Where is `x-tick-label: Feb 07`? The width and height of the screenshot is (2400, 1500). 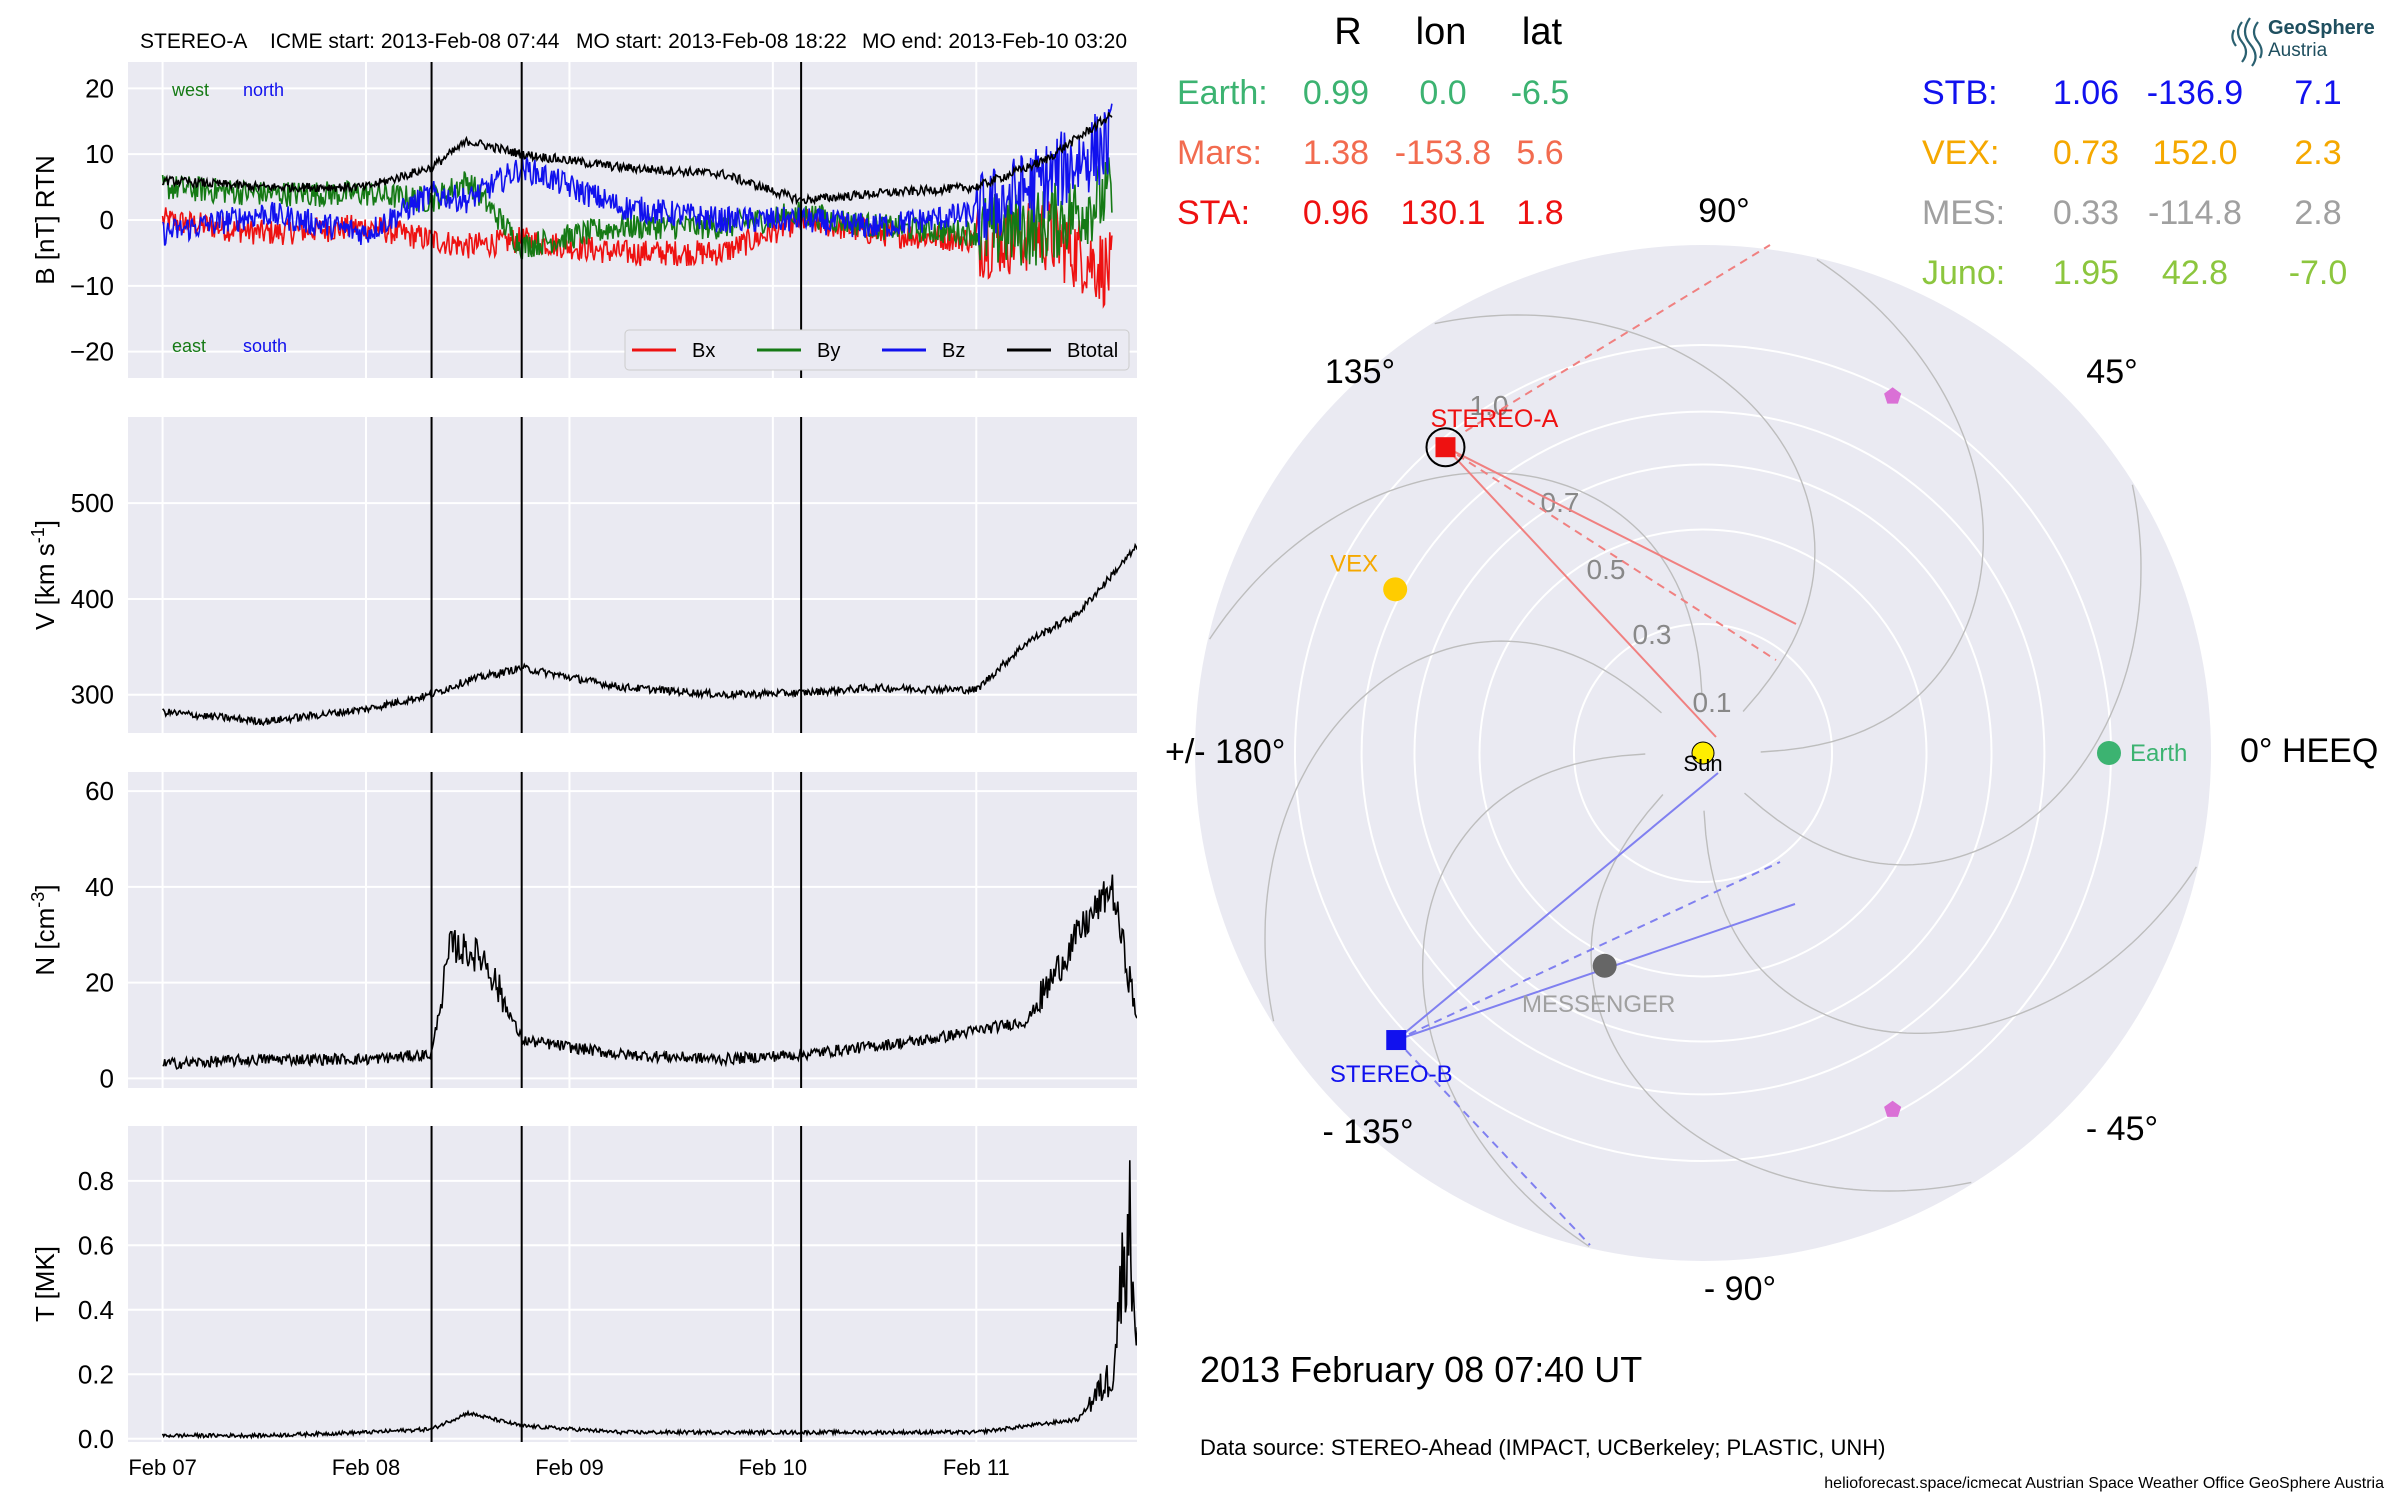
x-tick-label: Feb 07 is located at coordinates (162, 1467).